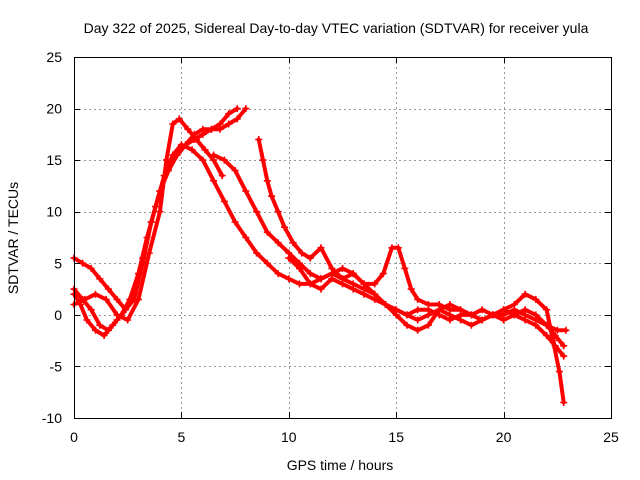  Describe the element at coordinates (52, 418) in the screenshot. I see `y-tick-label: -10` at that location.